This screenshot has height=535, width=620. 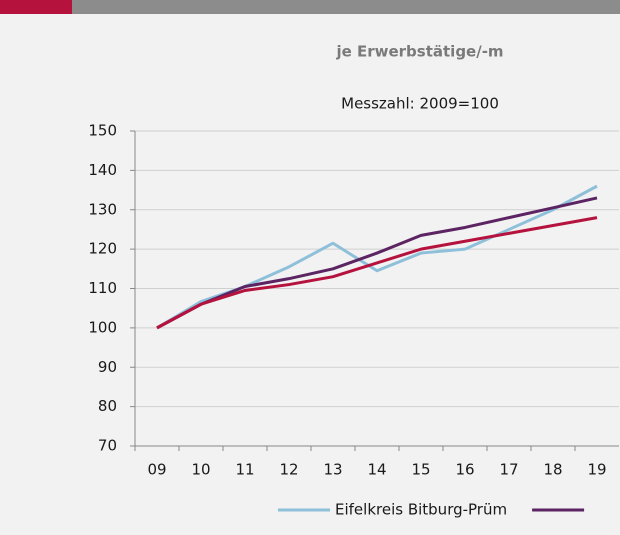 What do you see at coordinates (102, 131) in the screenshot?
I see `y-tick-label: 150` at bounding box center [102, 131].